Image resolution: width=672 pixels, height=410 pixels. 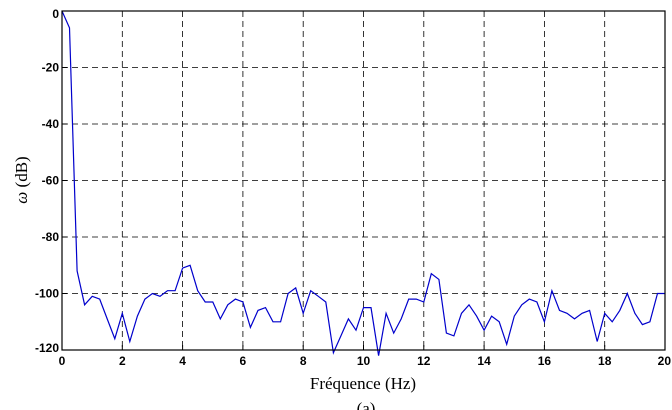 What do you see at coordinates (122, 361) in the screenshot?
I see `x-tick-label: 2` at bounding box center [122, 361].